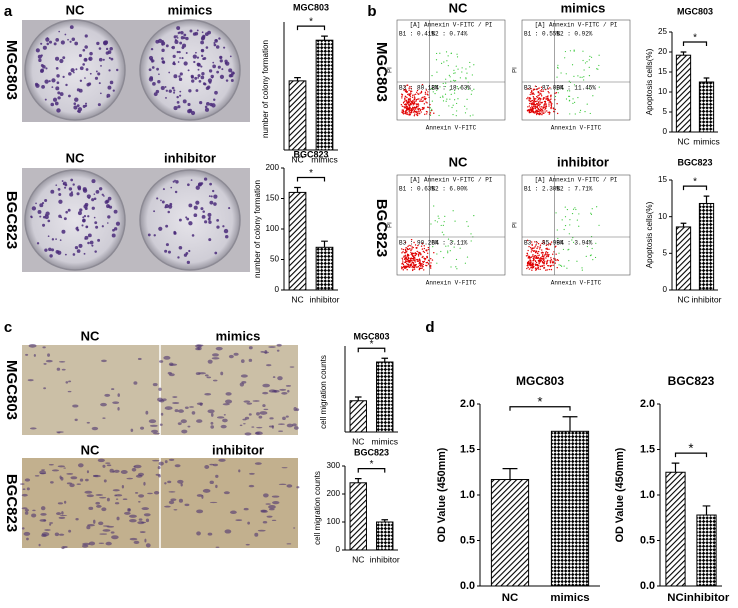 The image size is (738, 608). Describe the element at coordinates (371, 350) in the screenshot. I see `significance-bracket` at that location.